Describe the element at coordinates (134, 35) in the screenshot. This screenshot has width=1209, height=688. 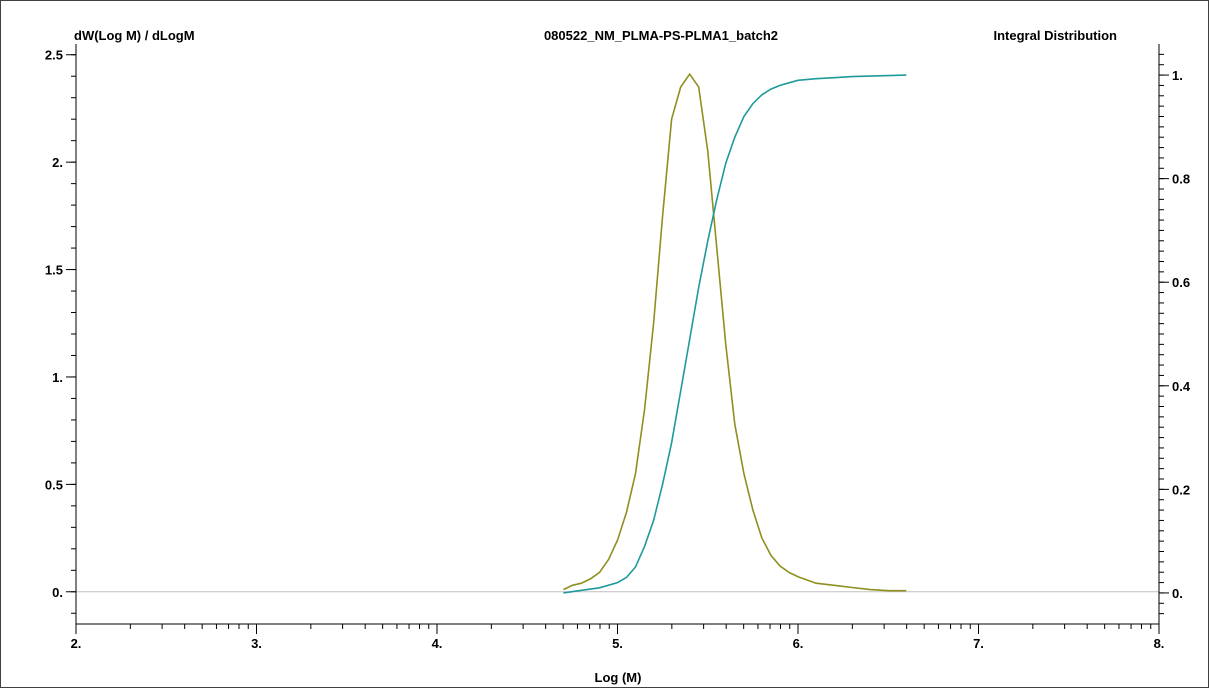
I see `left-axis-title: dW(Log M) / dLogM` at that location.